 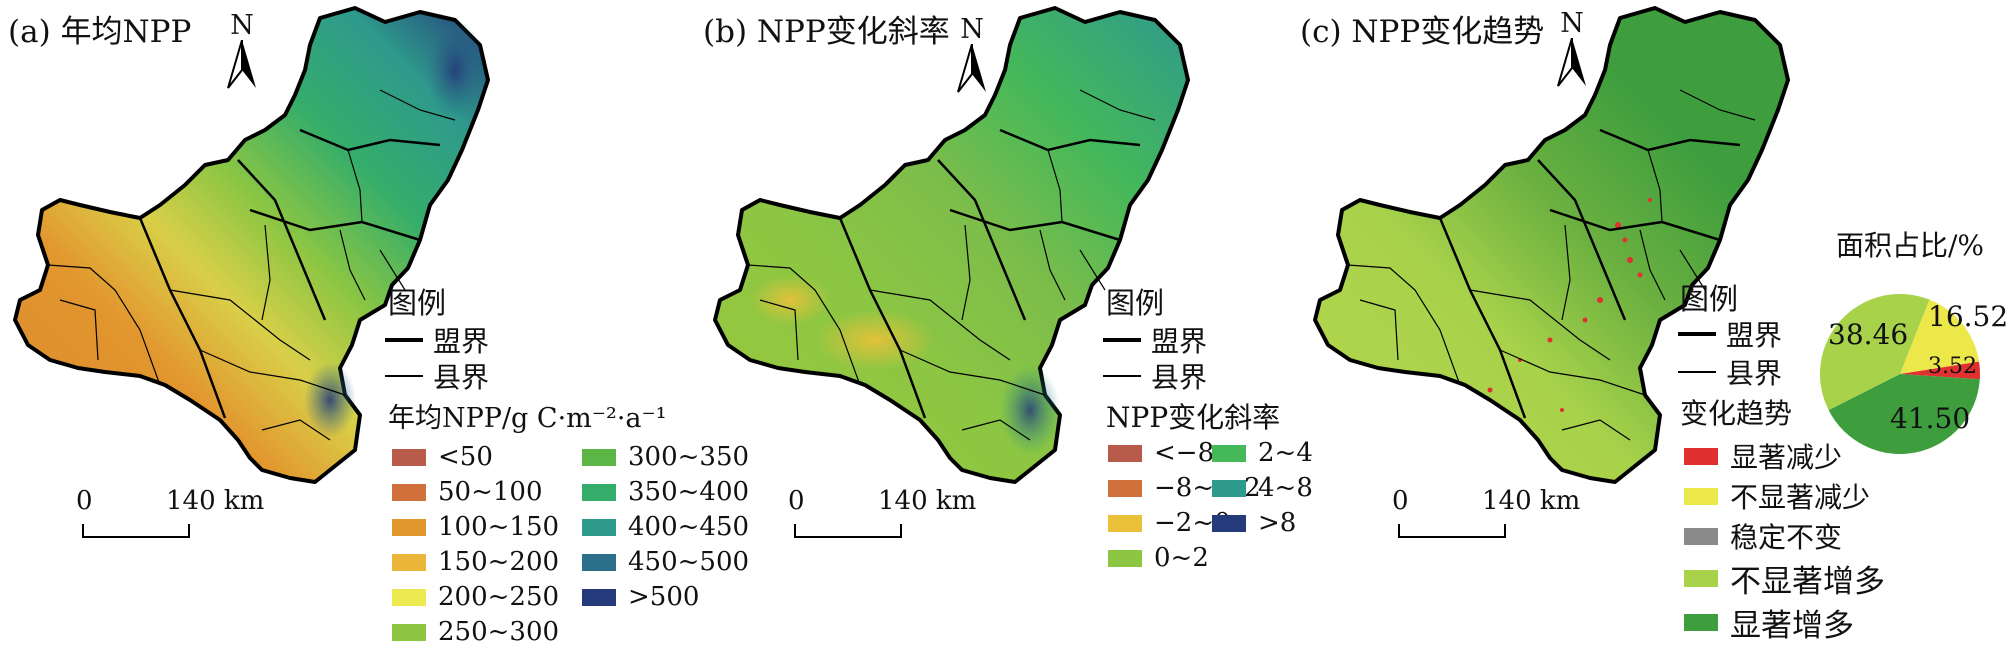 I want to click on legend-label: 50~100, so click(x=490, y=492).